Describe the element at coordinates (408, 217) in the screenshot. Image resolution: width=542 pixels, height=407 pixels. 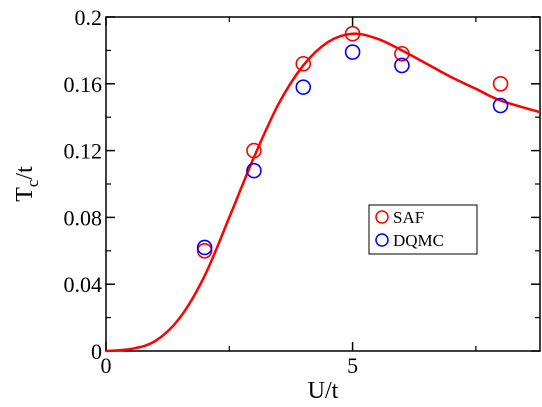
I see `legend-label-saf: SAF` at that location.